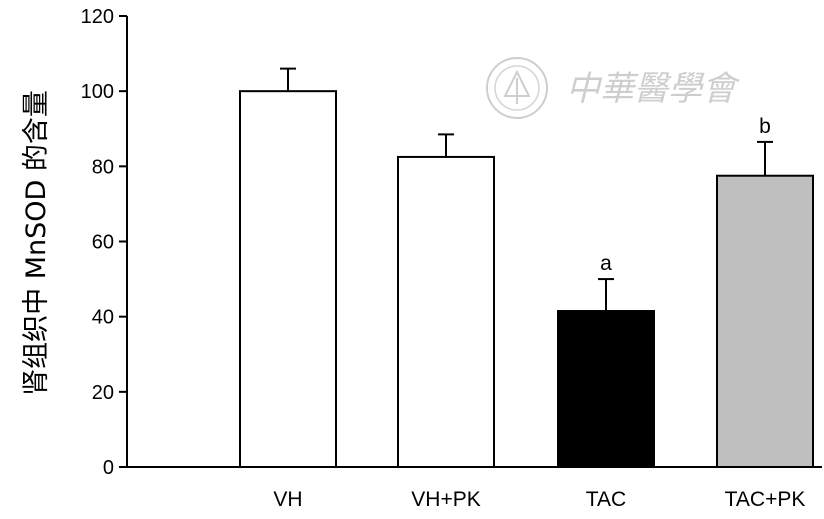 Image resolution: width=824 pixels, height=519 pixels. What do you see at coordinates (103, 318) in the screenshot?
I see `y-tick-label: 40` at bounding box center [103, 318].